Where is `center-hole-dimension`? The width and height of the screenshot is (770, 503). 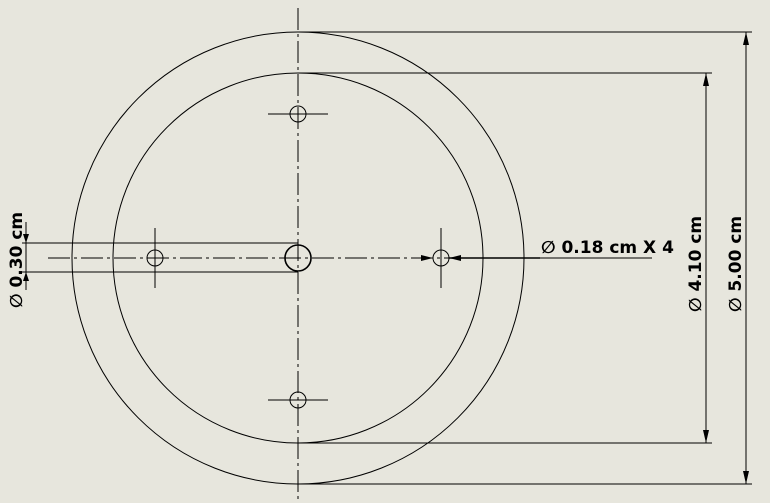 center-hole-dimension is located at coordinates (26, 256).